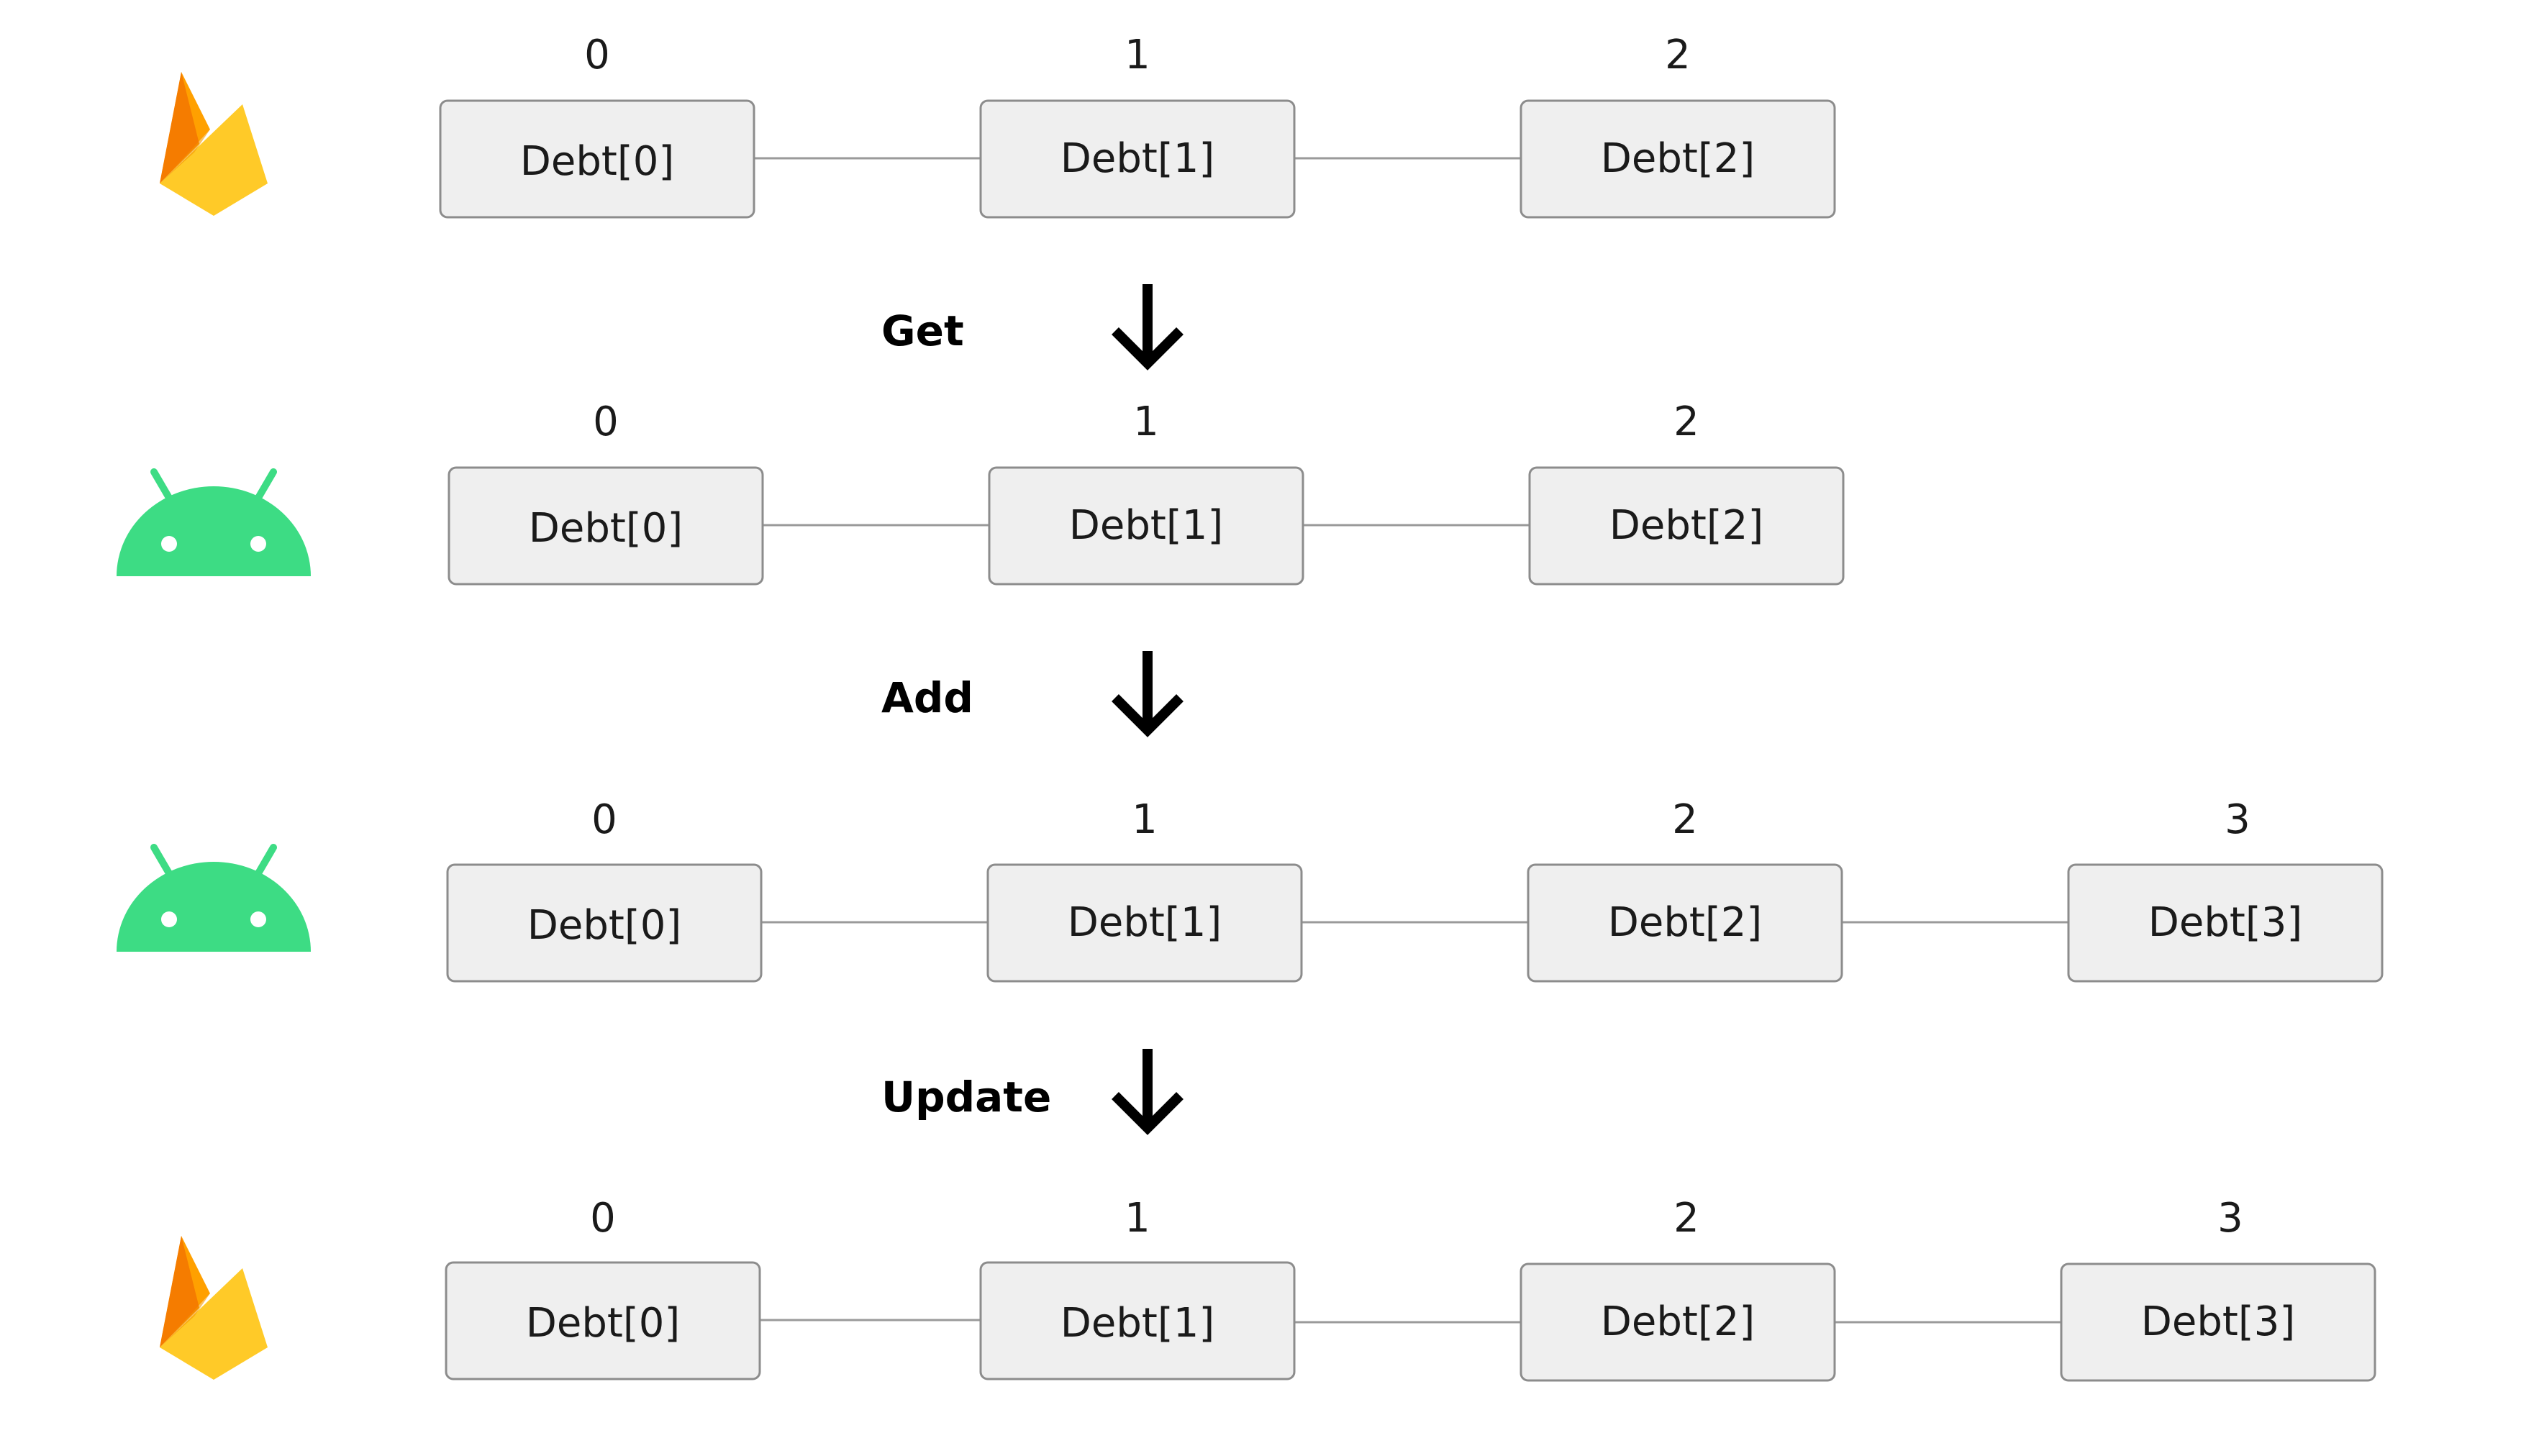 This screenshot has width=2521, height=1456. I want to click on row-android-fetched: 0 Debt[0] 1 Debt[1] 2 Debt[2], so click(981, 492).